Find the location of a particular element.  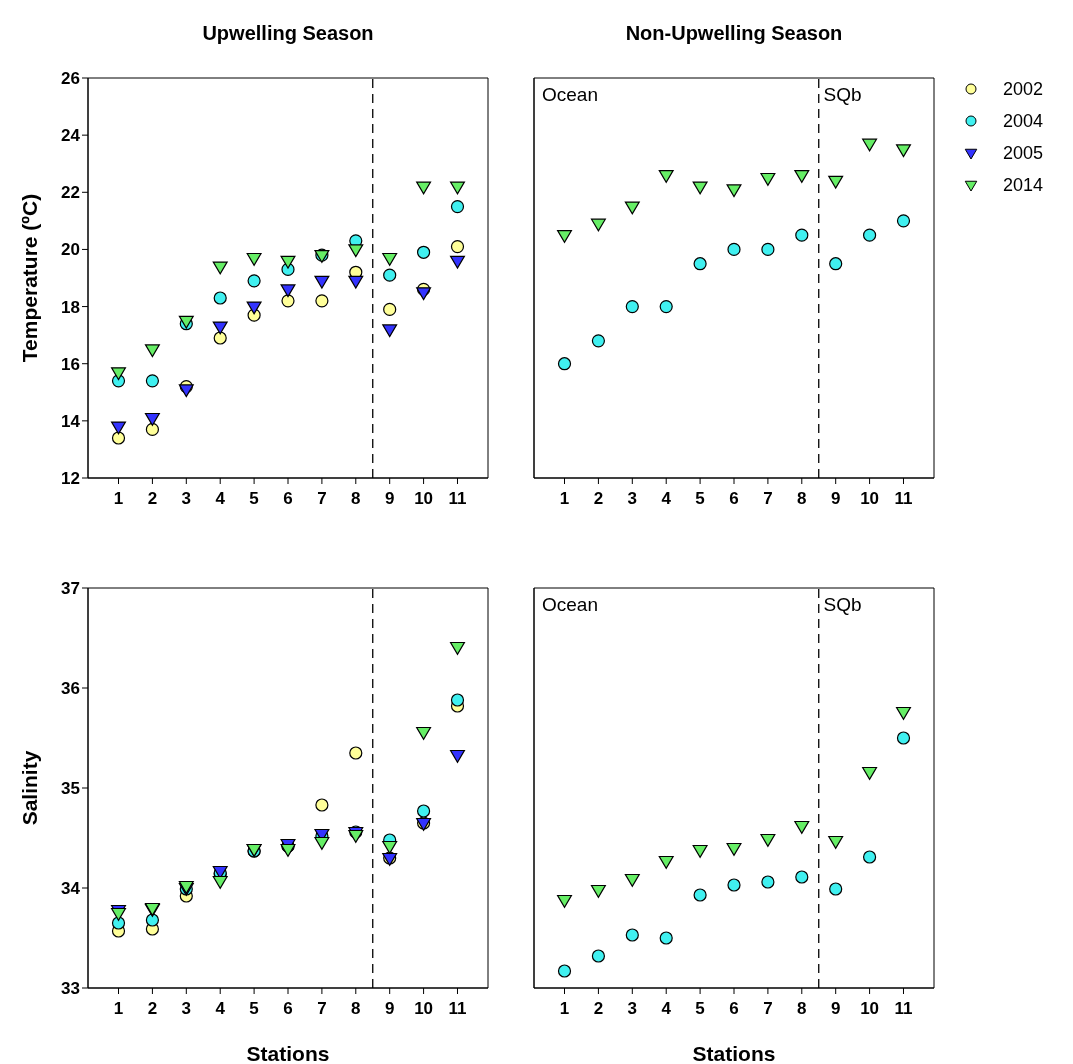

y-tick-label: 34 is located at coordinates (71, 889).